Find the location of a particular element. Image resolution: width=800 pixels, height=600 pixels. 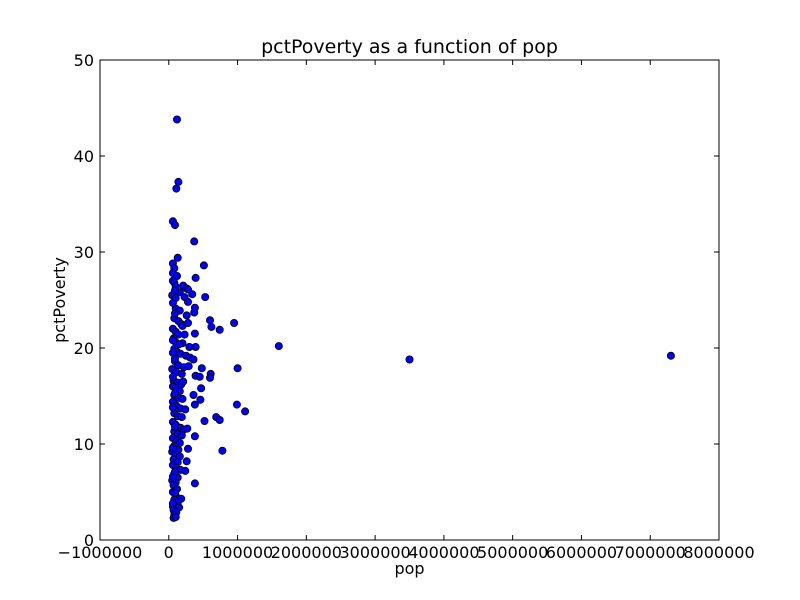

y-axis-label: pctPoverty is located at coordinates (59, 300).